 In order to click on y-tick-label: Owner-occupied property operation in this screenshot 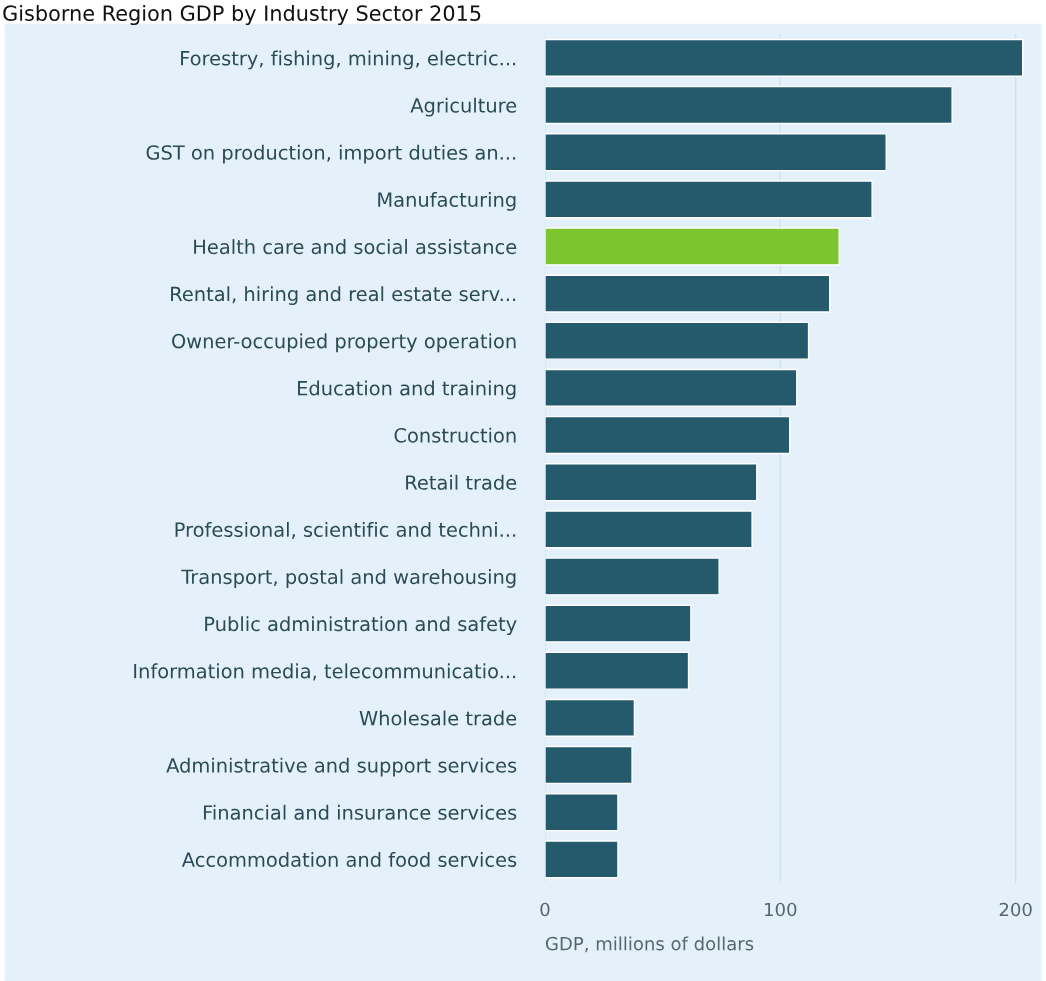, I will do `click(344, 343)`.